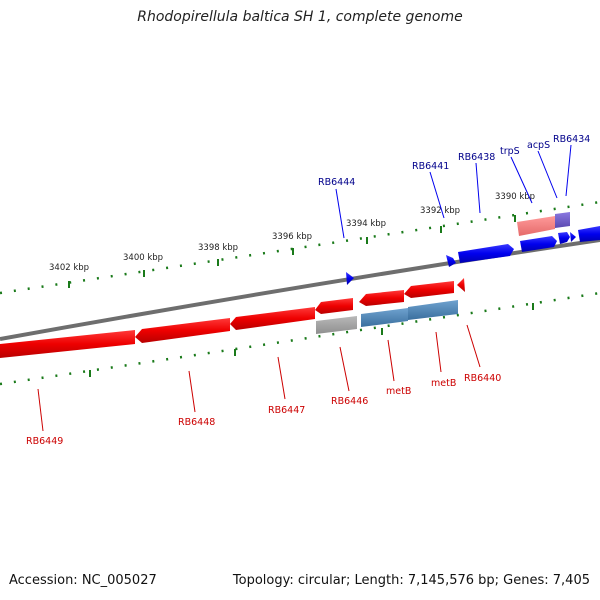 This screenshot has height=600, width=600. Describe the element at coordinates (350, 278) in the screenshot. I see `gene-rb6444` at that location.